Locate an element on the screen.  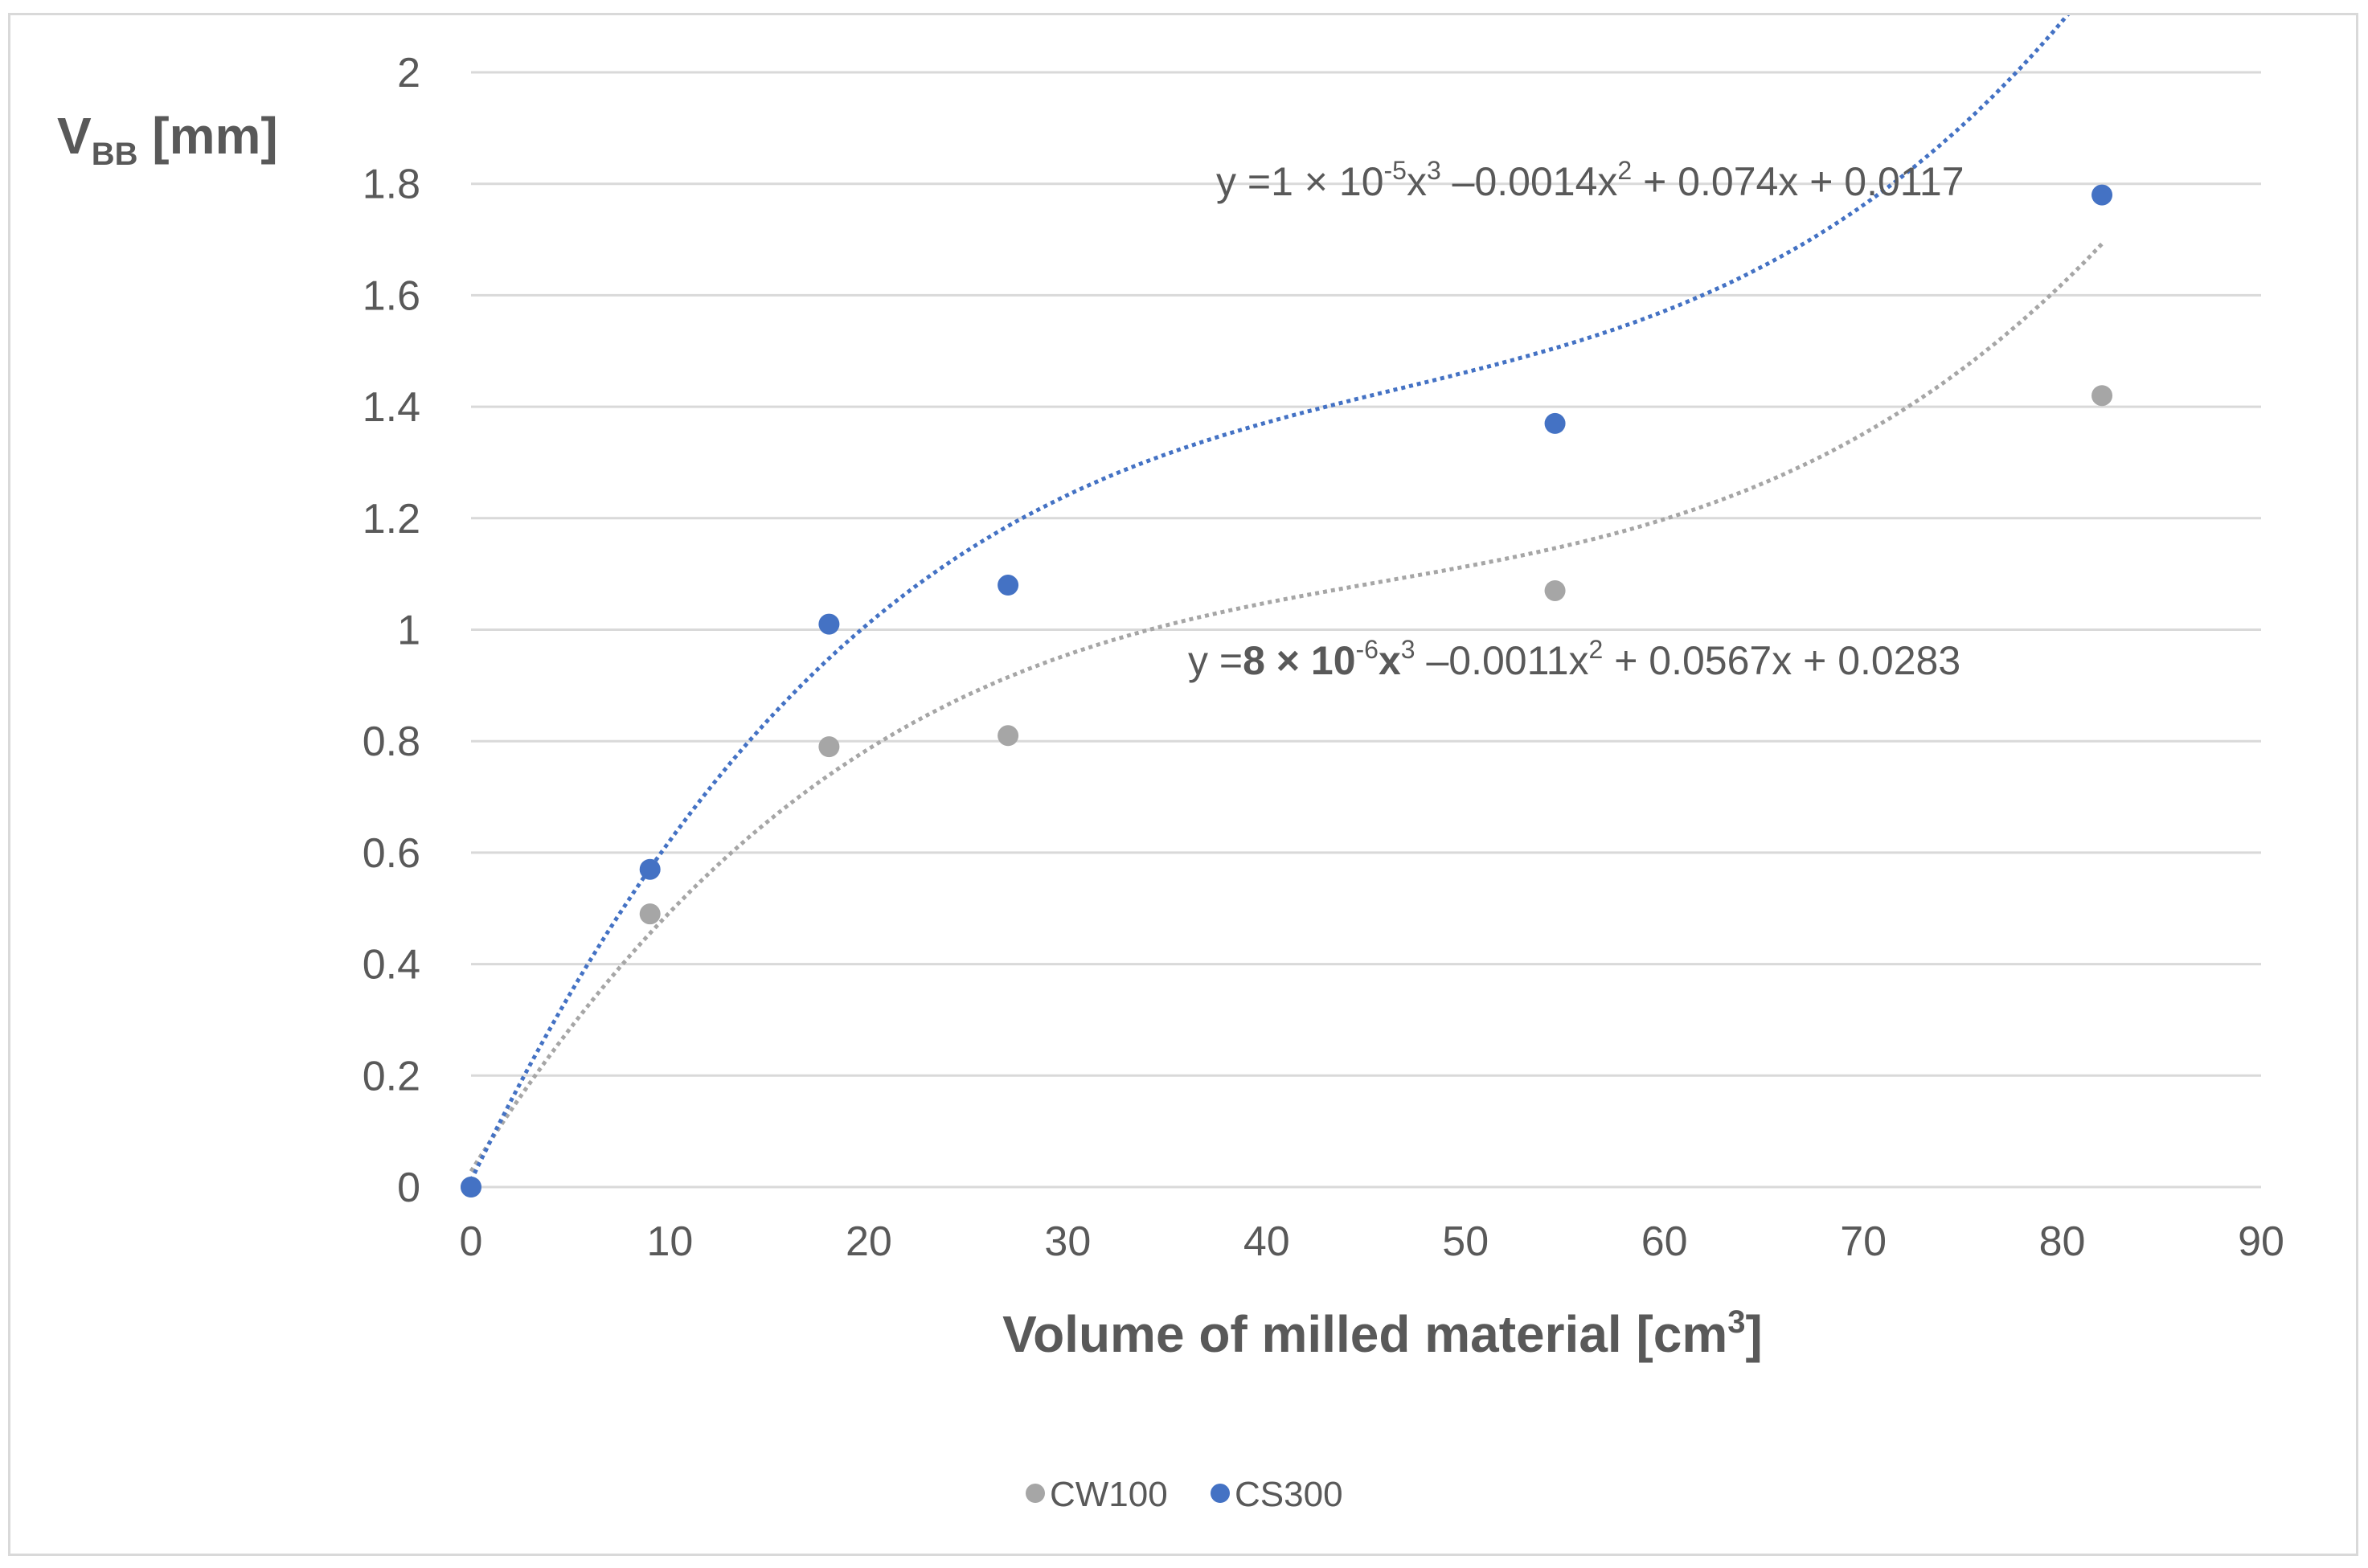
y-tick-label: 1 is located at coordinates (408, 631).